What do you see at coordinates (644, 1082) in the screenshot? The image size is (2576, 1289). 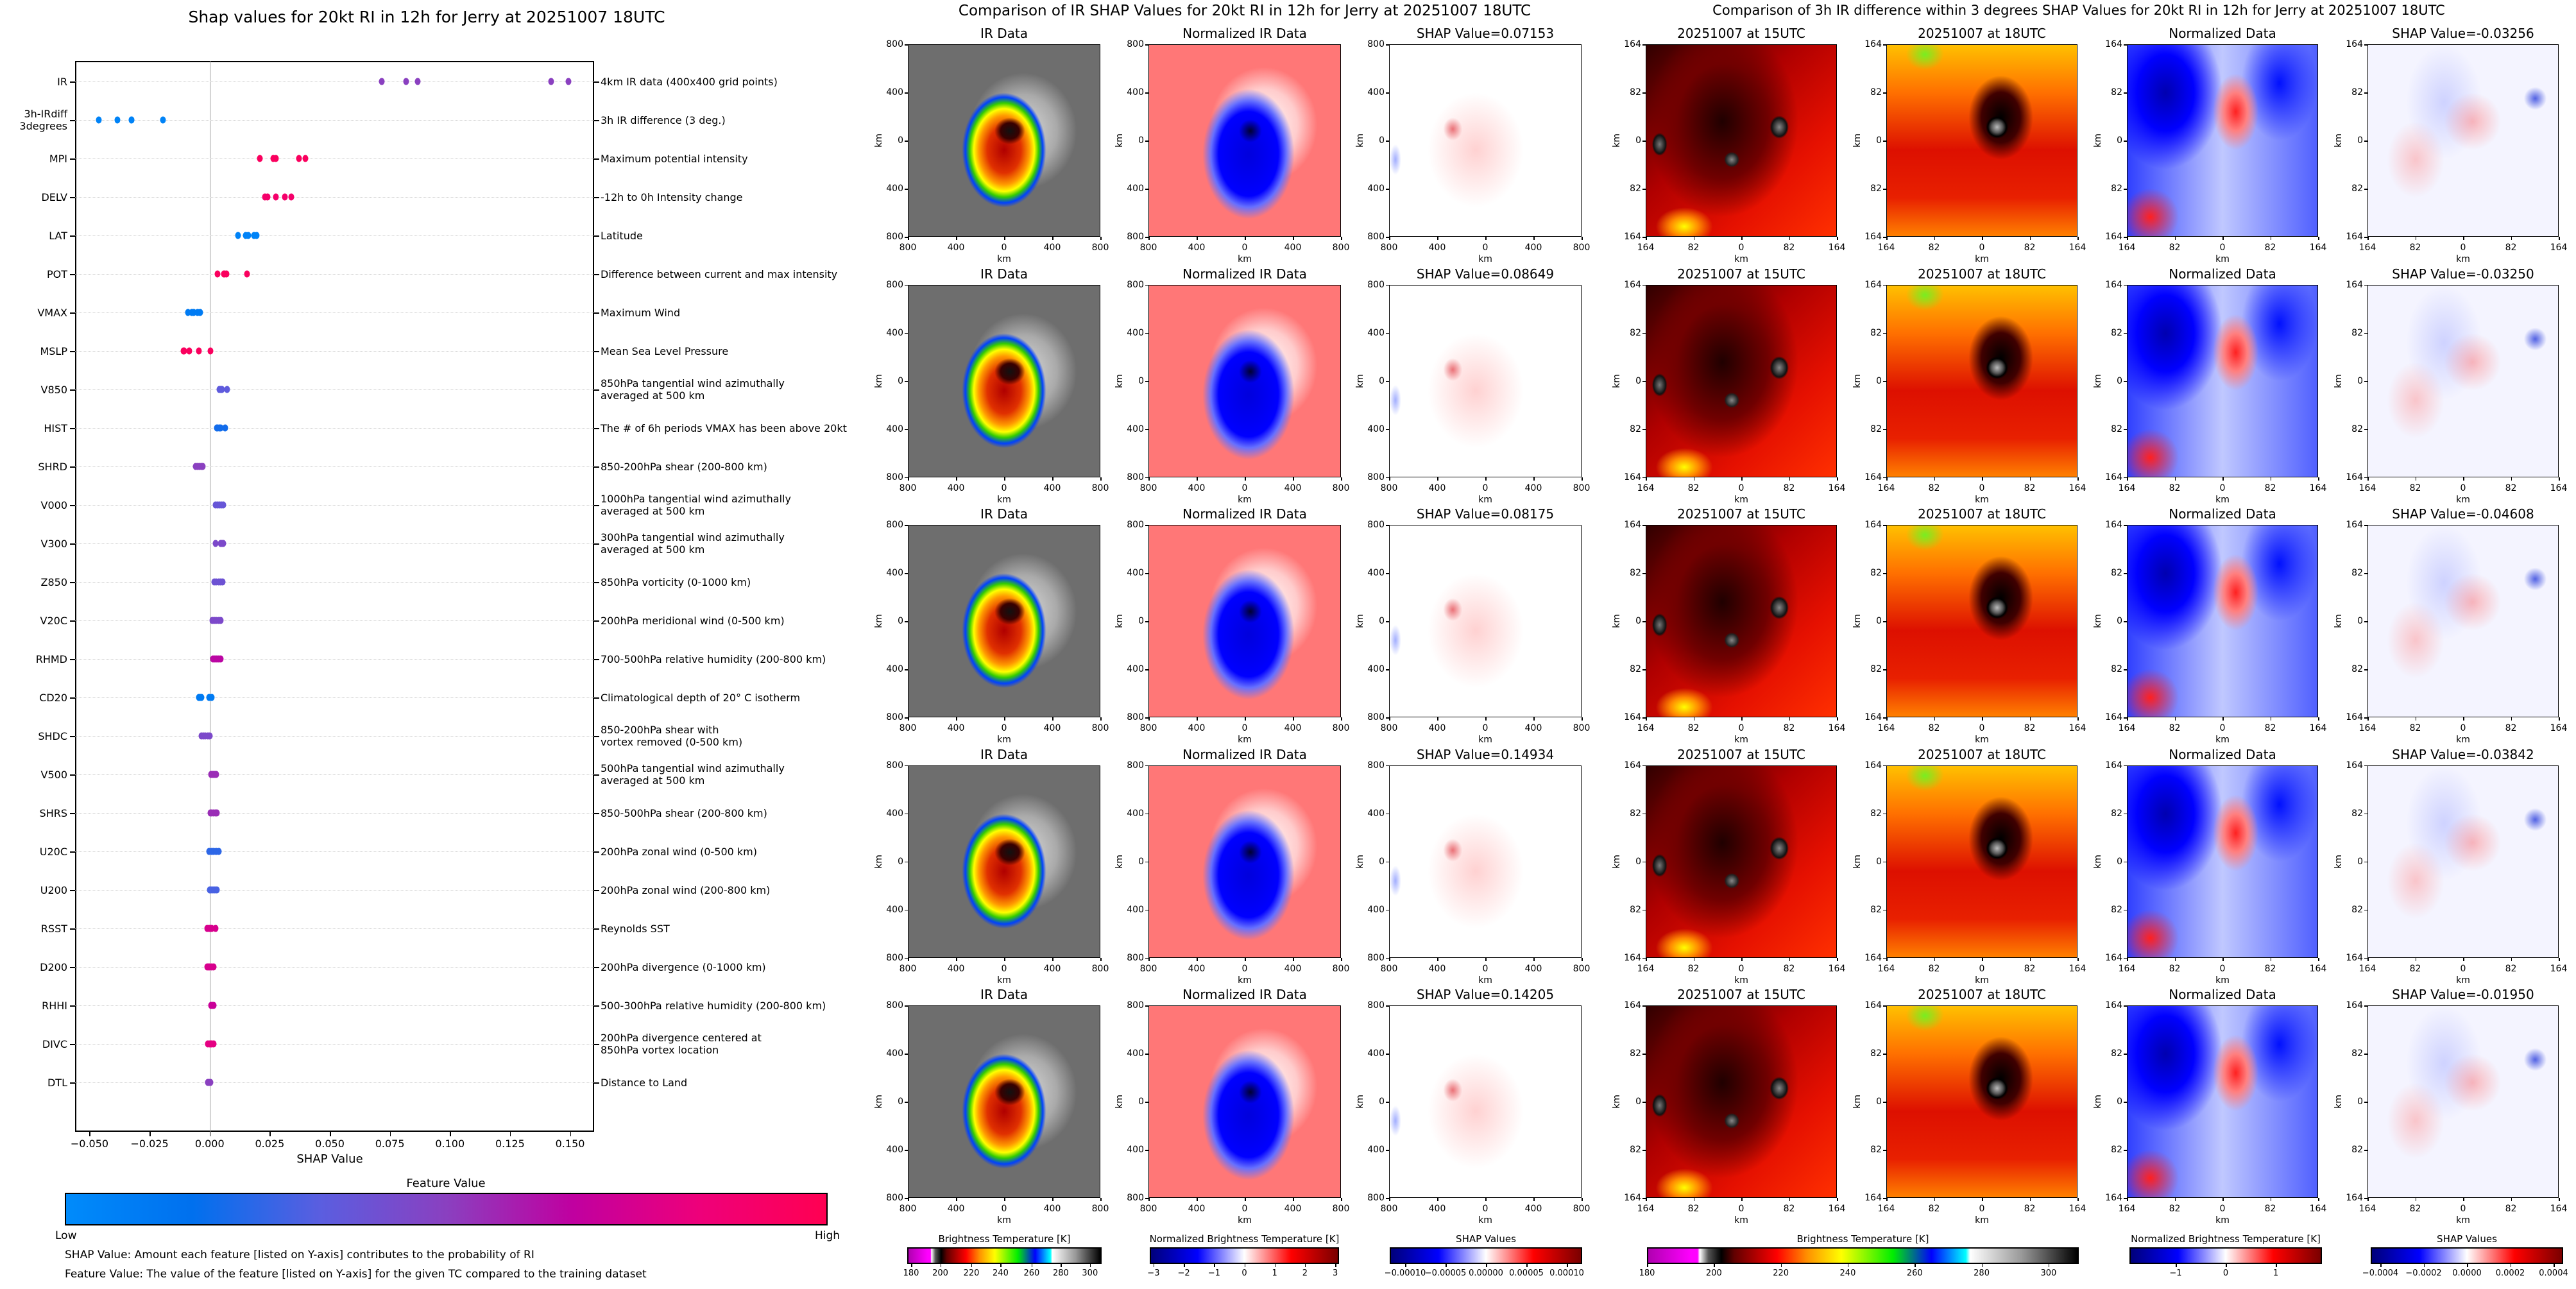 I see `feature-description: Distance to Land` at bounding box center [644, 1082].